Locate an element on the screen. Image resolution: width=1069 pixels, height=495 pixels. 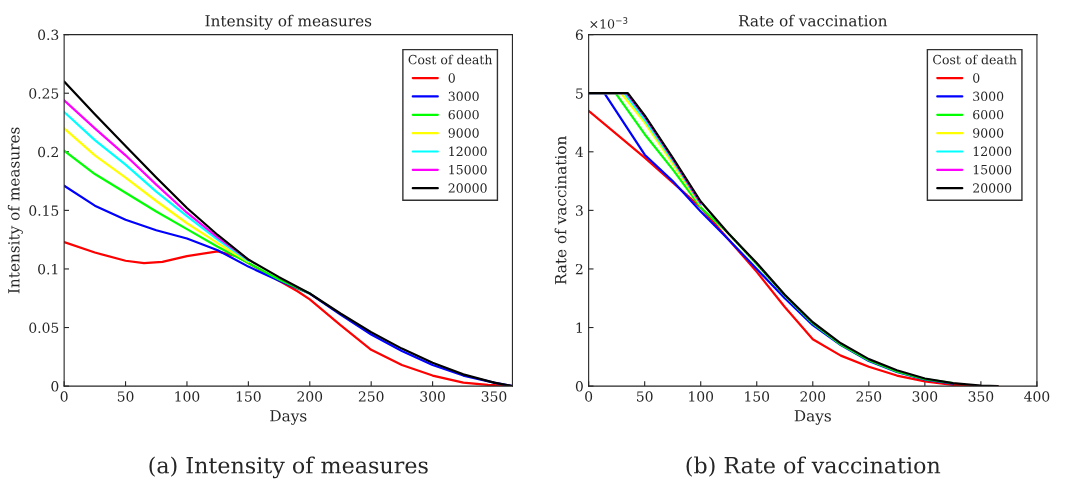
text: ×10$^{−3}$ is located at coordinates (609, 23).